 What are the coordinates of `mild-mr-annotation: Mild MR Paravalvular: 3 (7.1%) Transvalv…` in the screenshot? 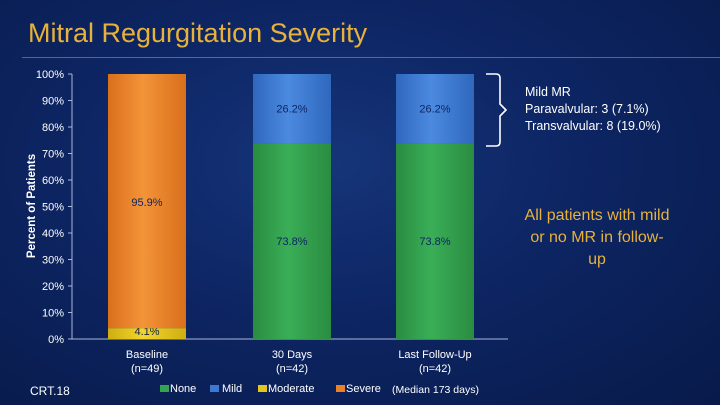 It's located at (593, 109).